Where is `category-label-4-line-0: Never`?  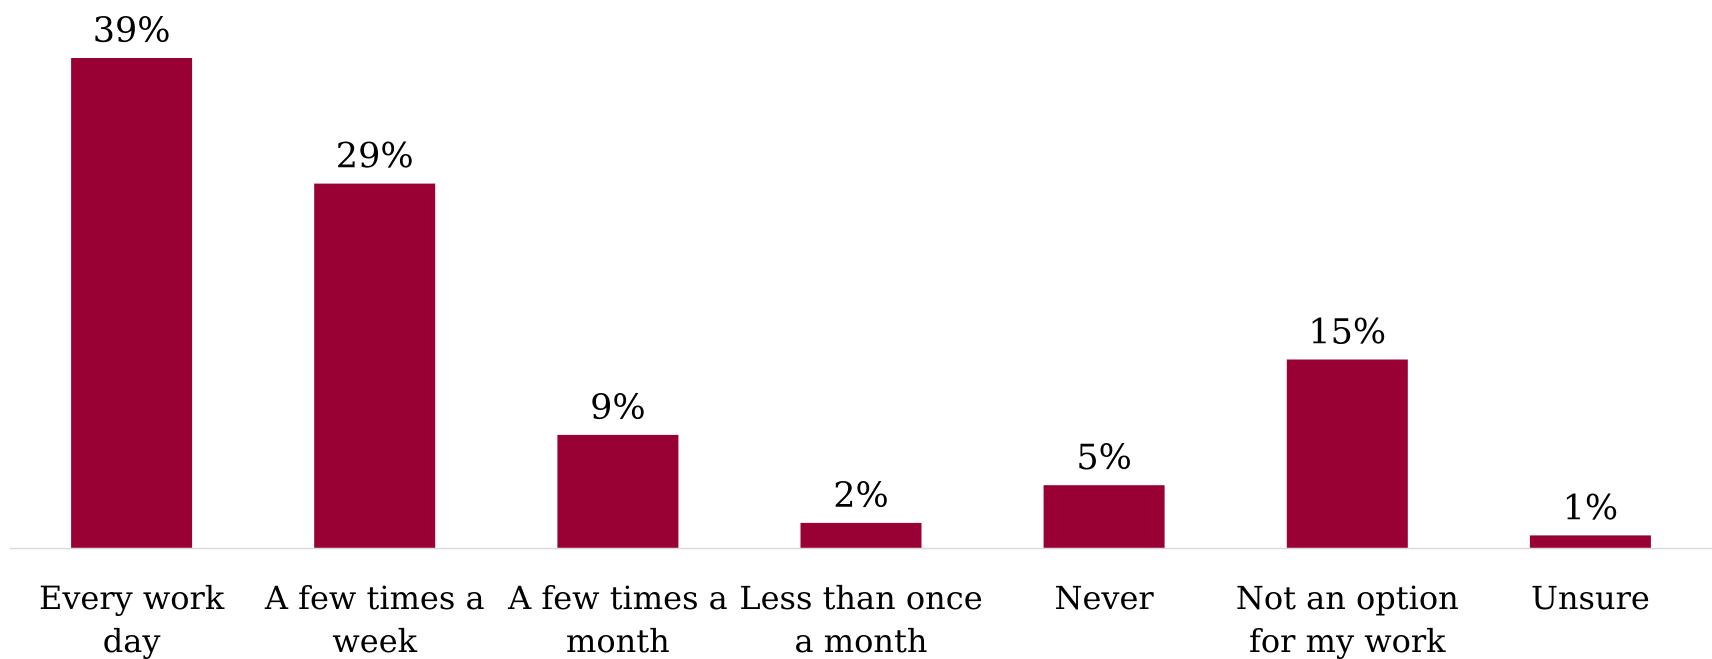 category-label-4-line-0: Never is located at coordinates (1104, 598).